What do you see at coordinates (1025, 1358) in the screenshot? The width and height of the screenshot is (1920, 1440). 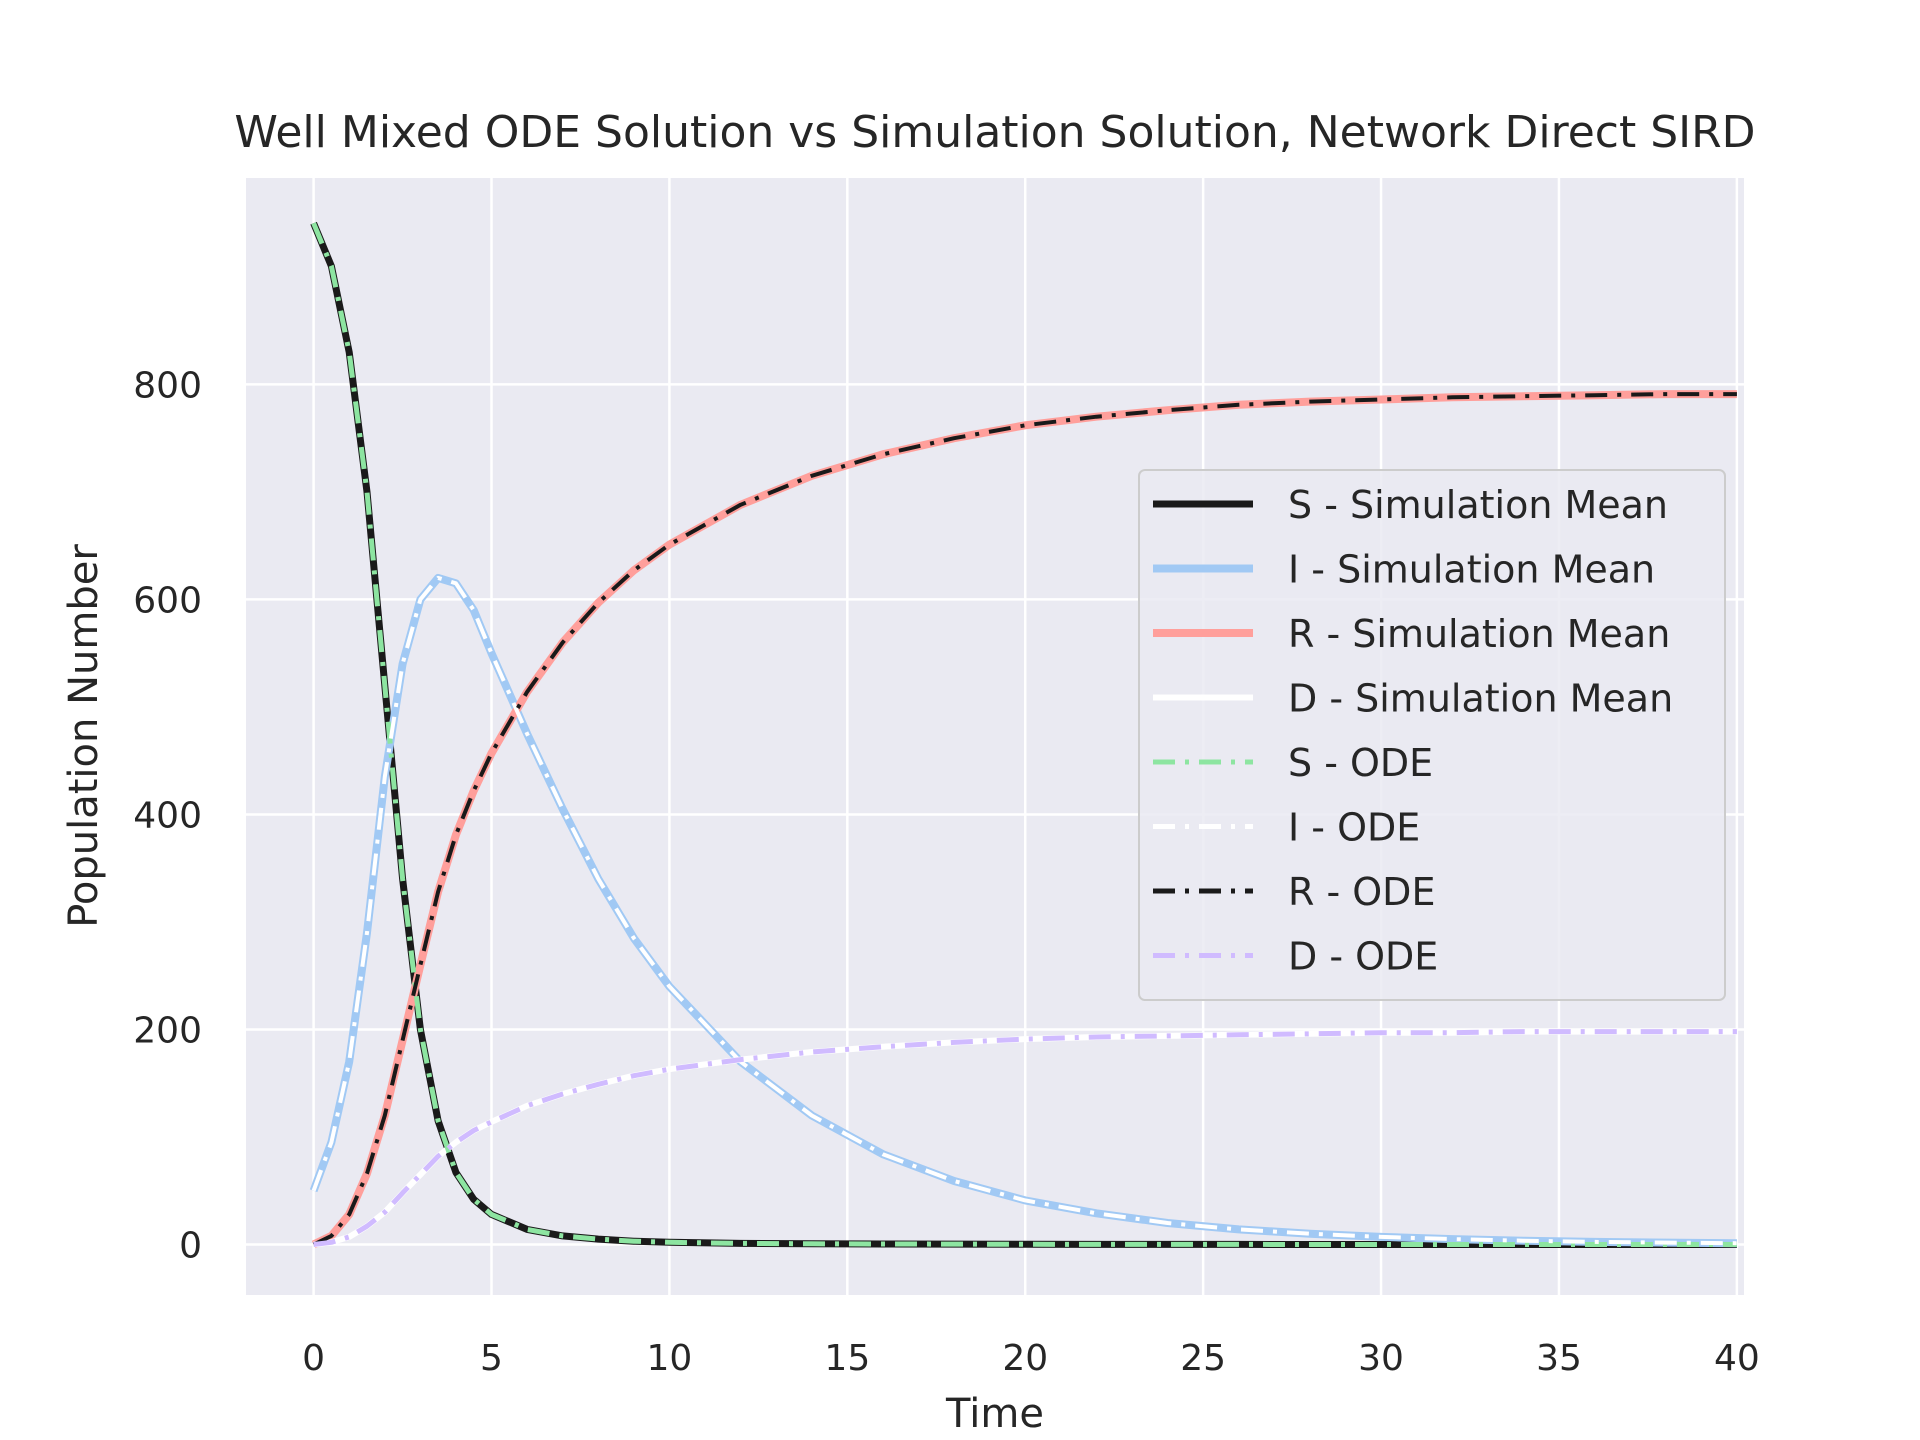 I see `x-tick-label: 20` at bounding box center [1025, 1358].